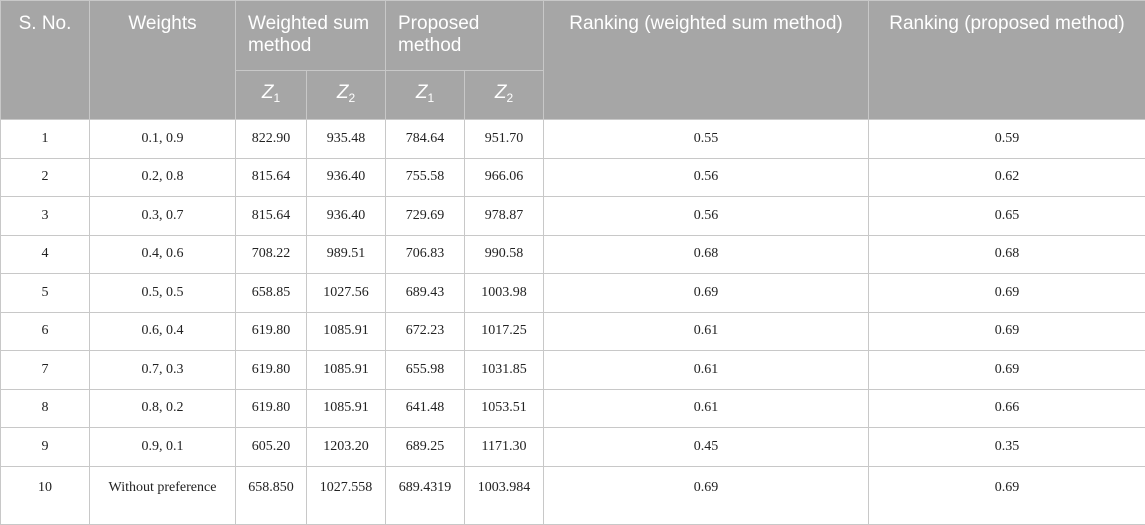 Image resolution: width=1145 pixels, height=525 pixels. I want to click on cell-weights: 0.4, 0.6, so click(163, 254).